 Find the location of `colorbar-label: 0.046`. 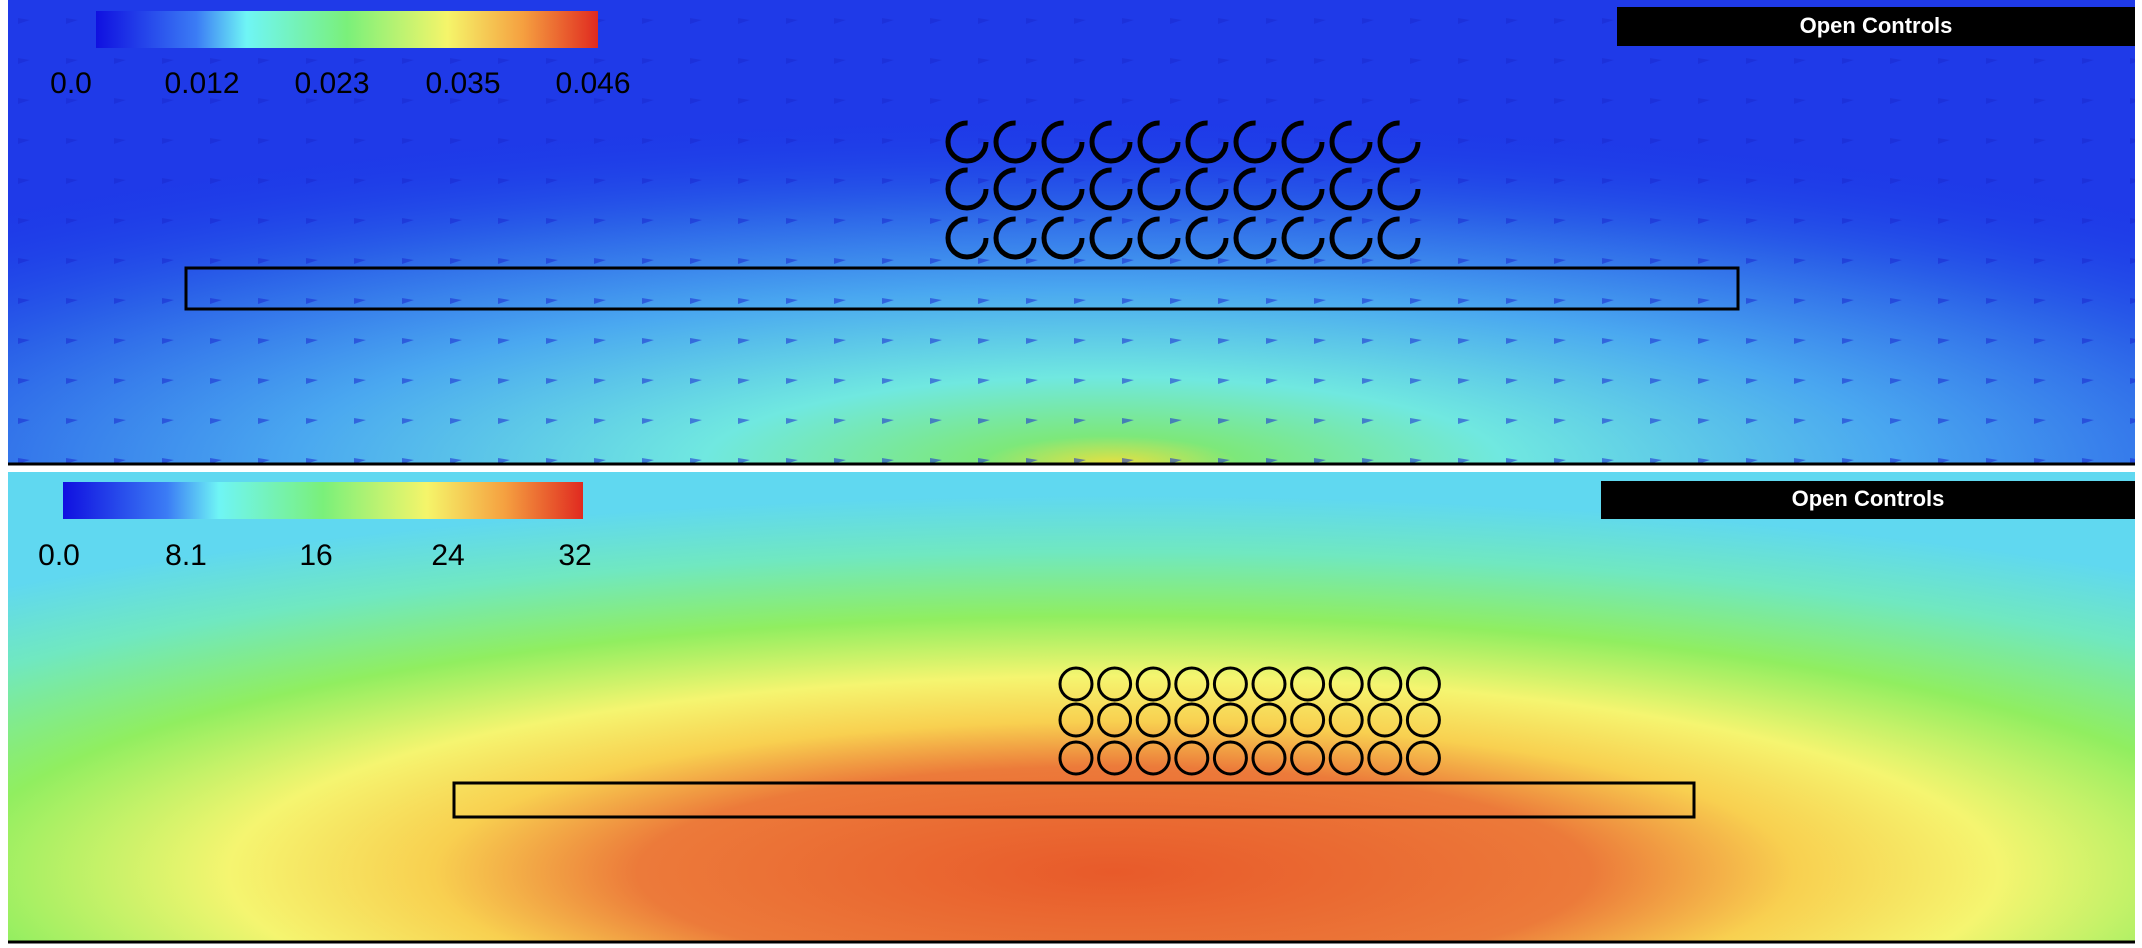

colorbar-label: 0.046 is located at coordinates (592, 83).